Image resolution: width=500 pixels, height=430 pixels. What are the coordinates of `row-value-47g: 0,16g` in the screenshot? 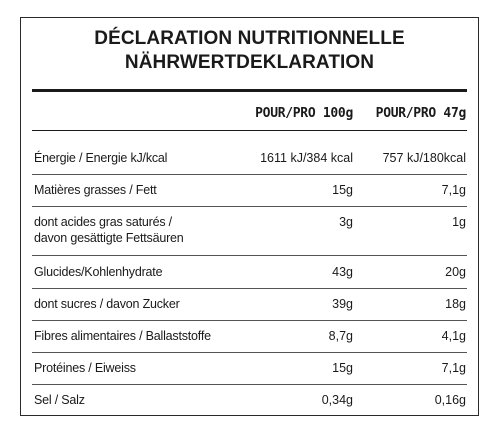 It's located at (450, 400).